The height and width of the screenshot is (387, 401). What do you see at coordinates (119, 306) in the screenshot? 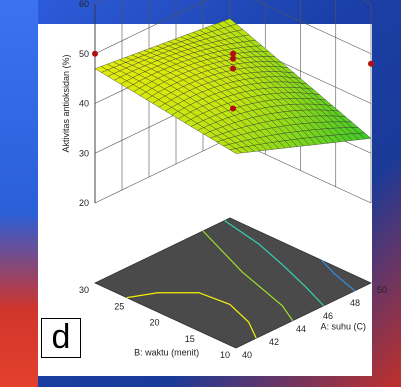
I see `y-tick-label: 25` at bounding box center [119, 306].